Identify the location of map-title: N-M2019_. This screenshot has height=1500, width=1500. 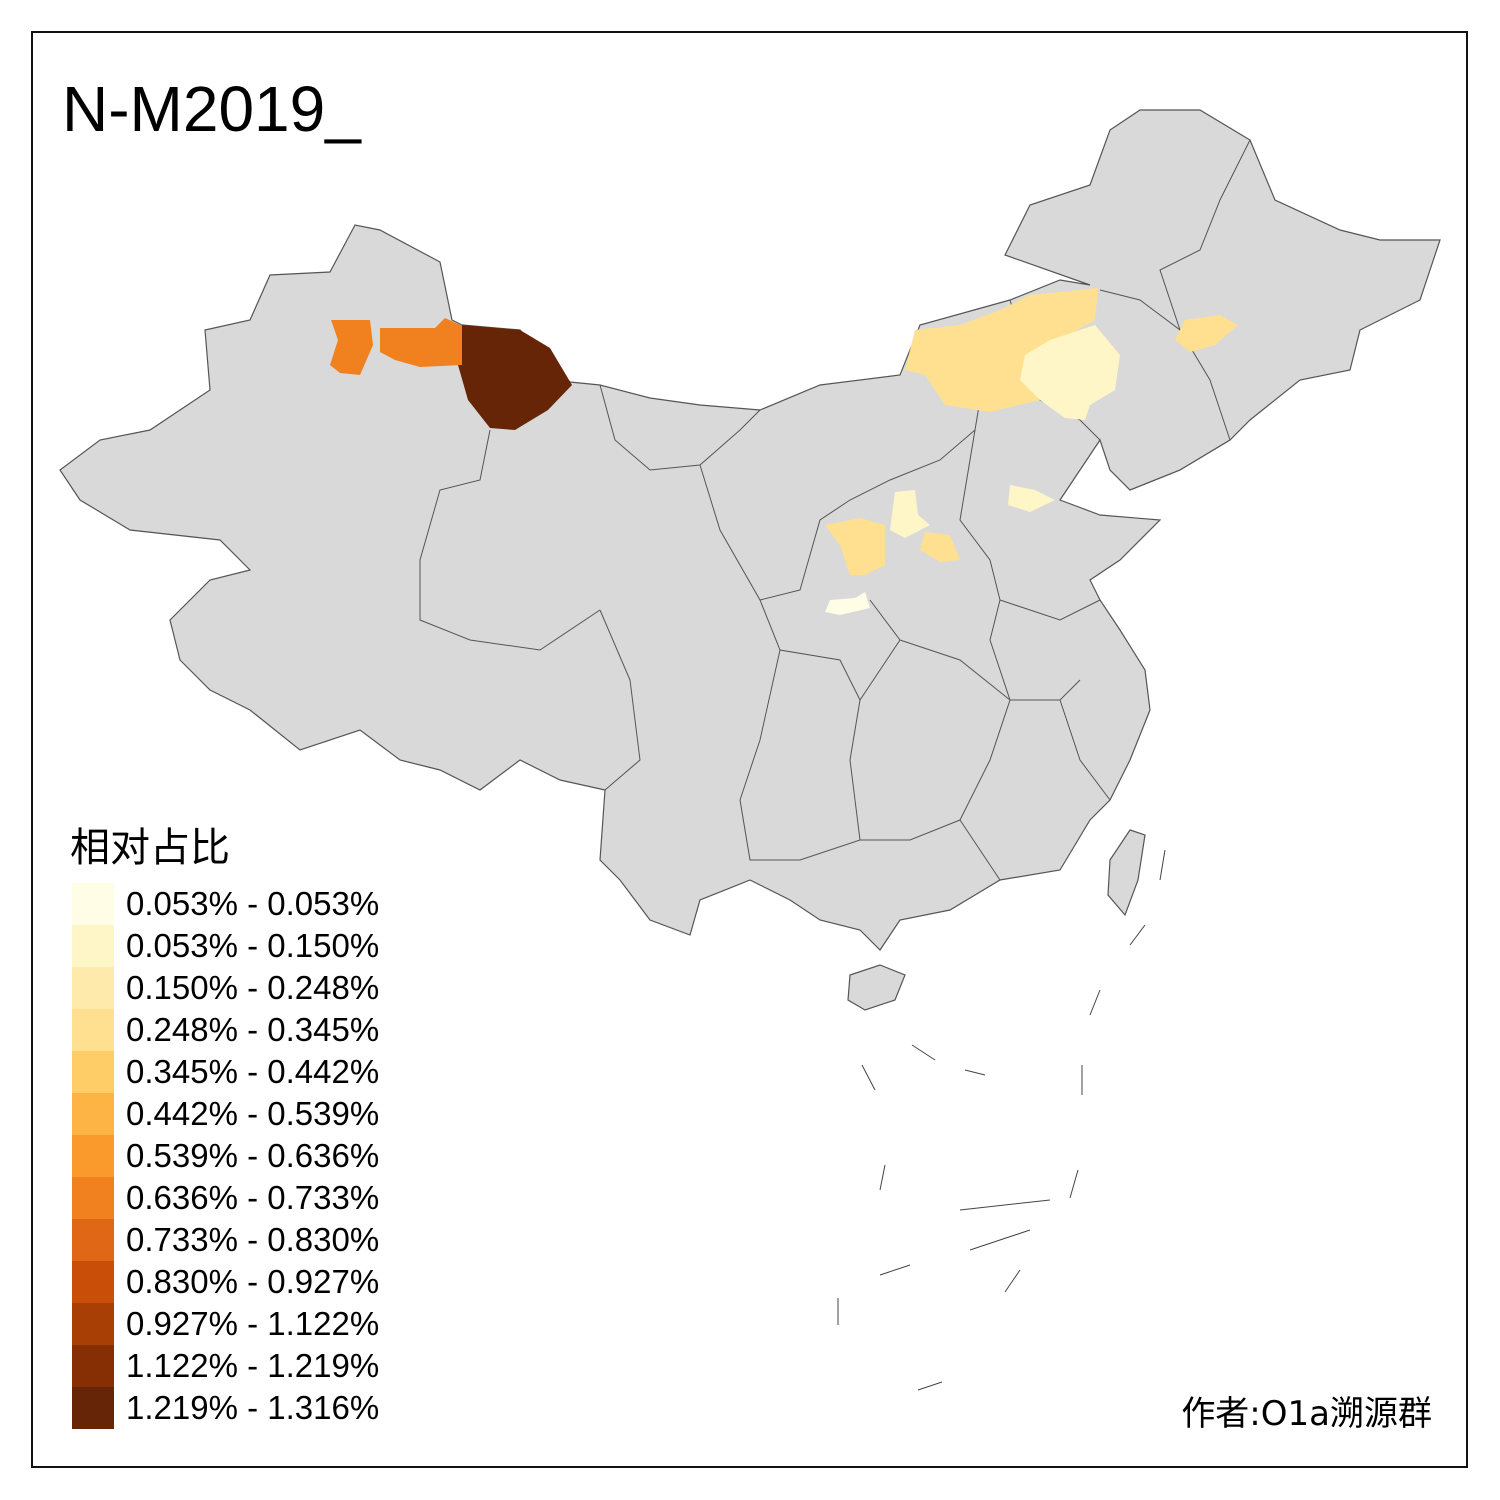
(211, 109).